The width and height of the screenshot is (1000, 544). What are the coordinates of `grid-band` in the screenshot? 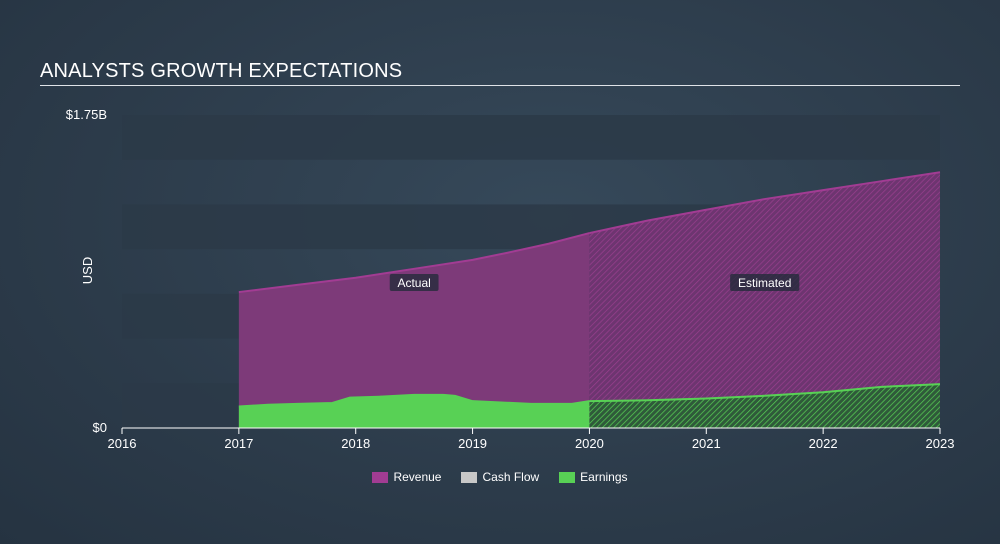 It's located at (531, 137).